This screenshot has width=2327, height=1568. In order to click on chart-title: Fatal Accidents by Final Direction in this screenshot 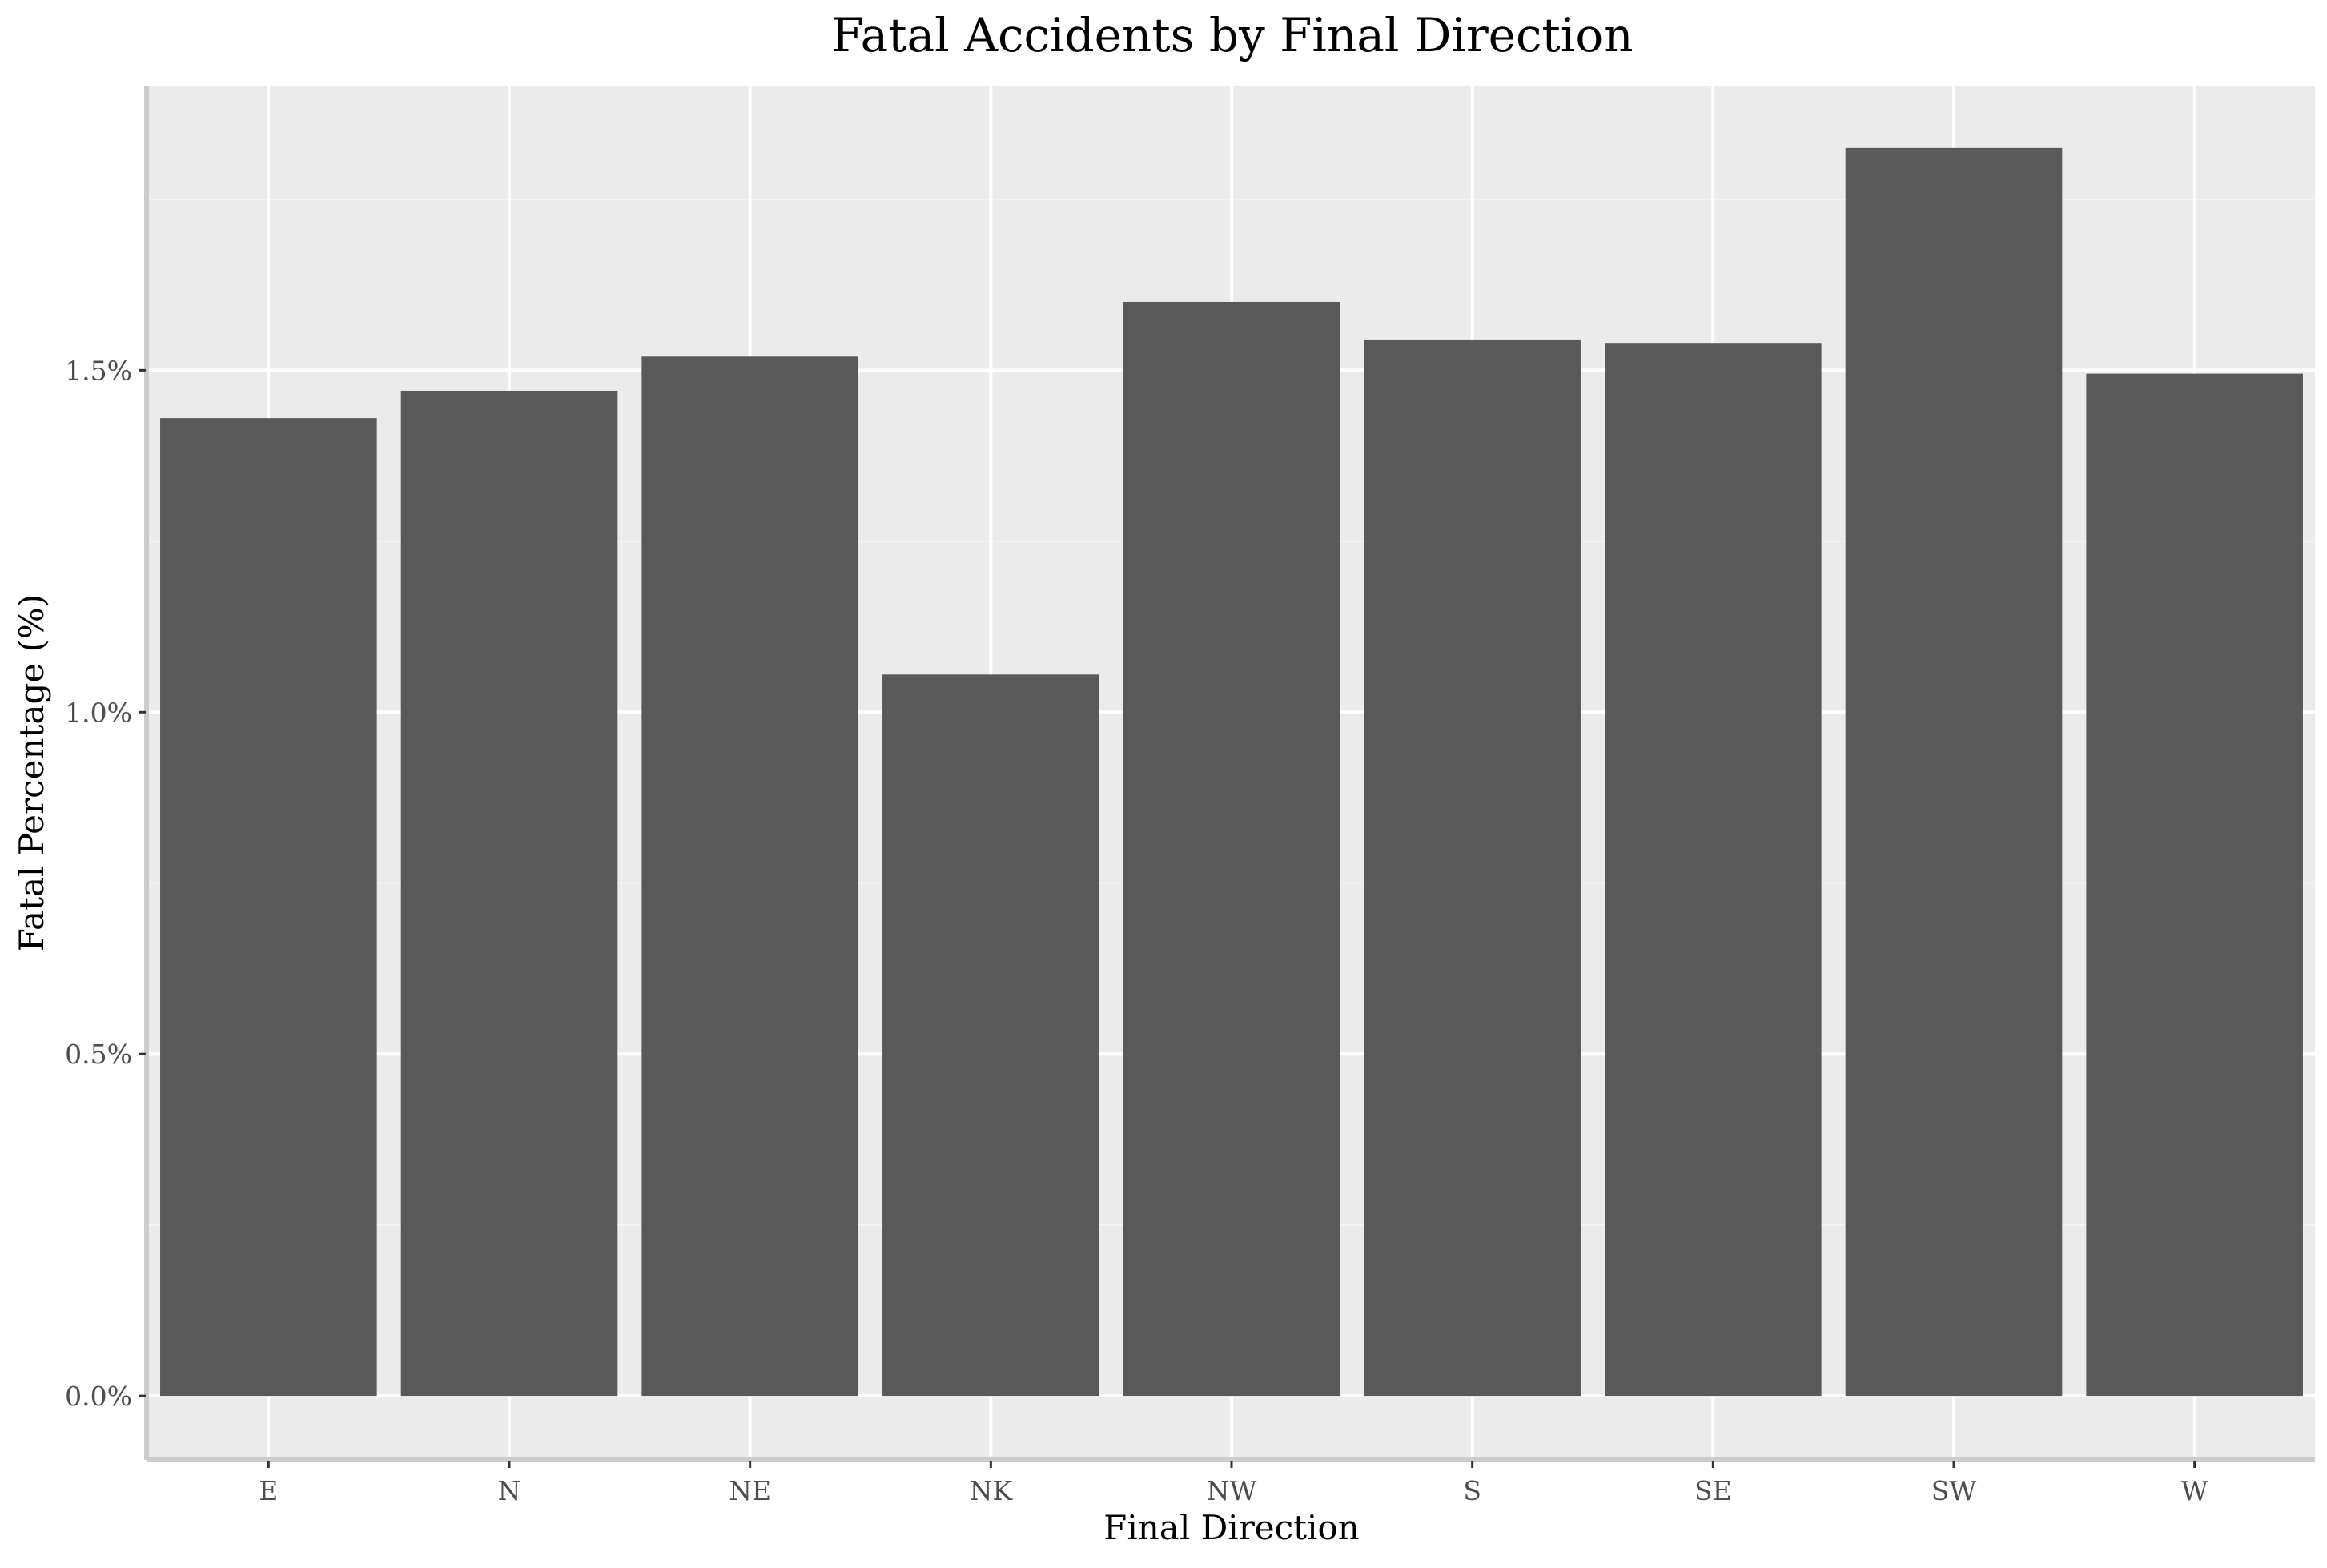, I will do `click(1232, 35)`.